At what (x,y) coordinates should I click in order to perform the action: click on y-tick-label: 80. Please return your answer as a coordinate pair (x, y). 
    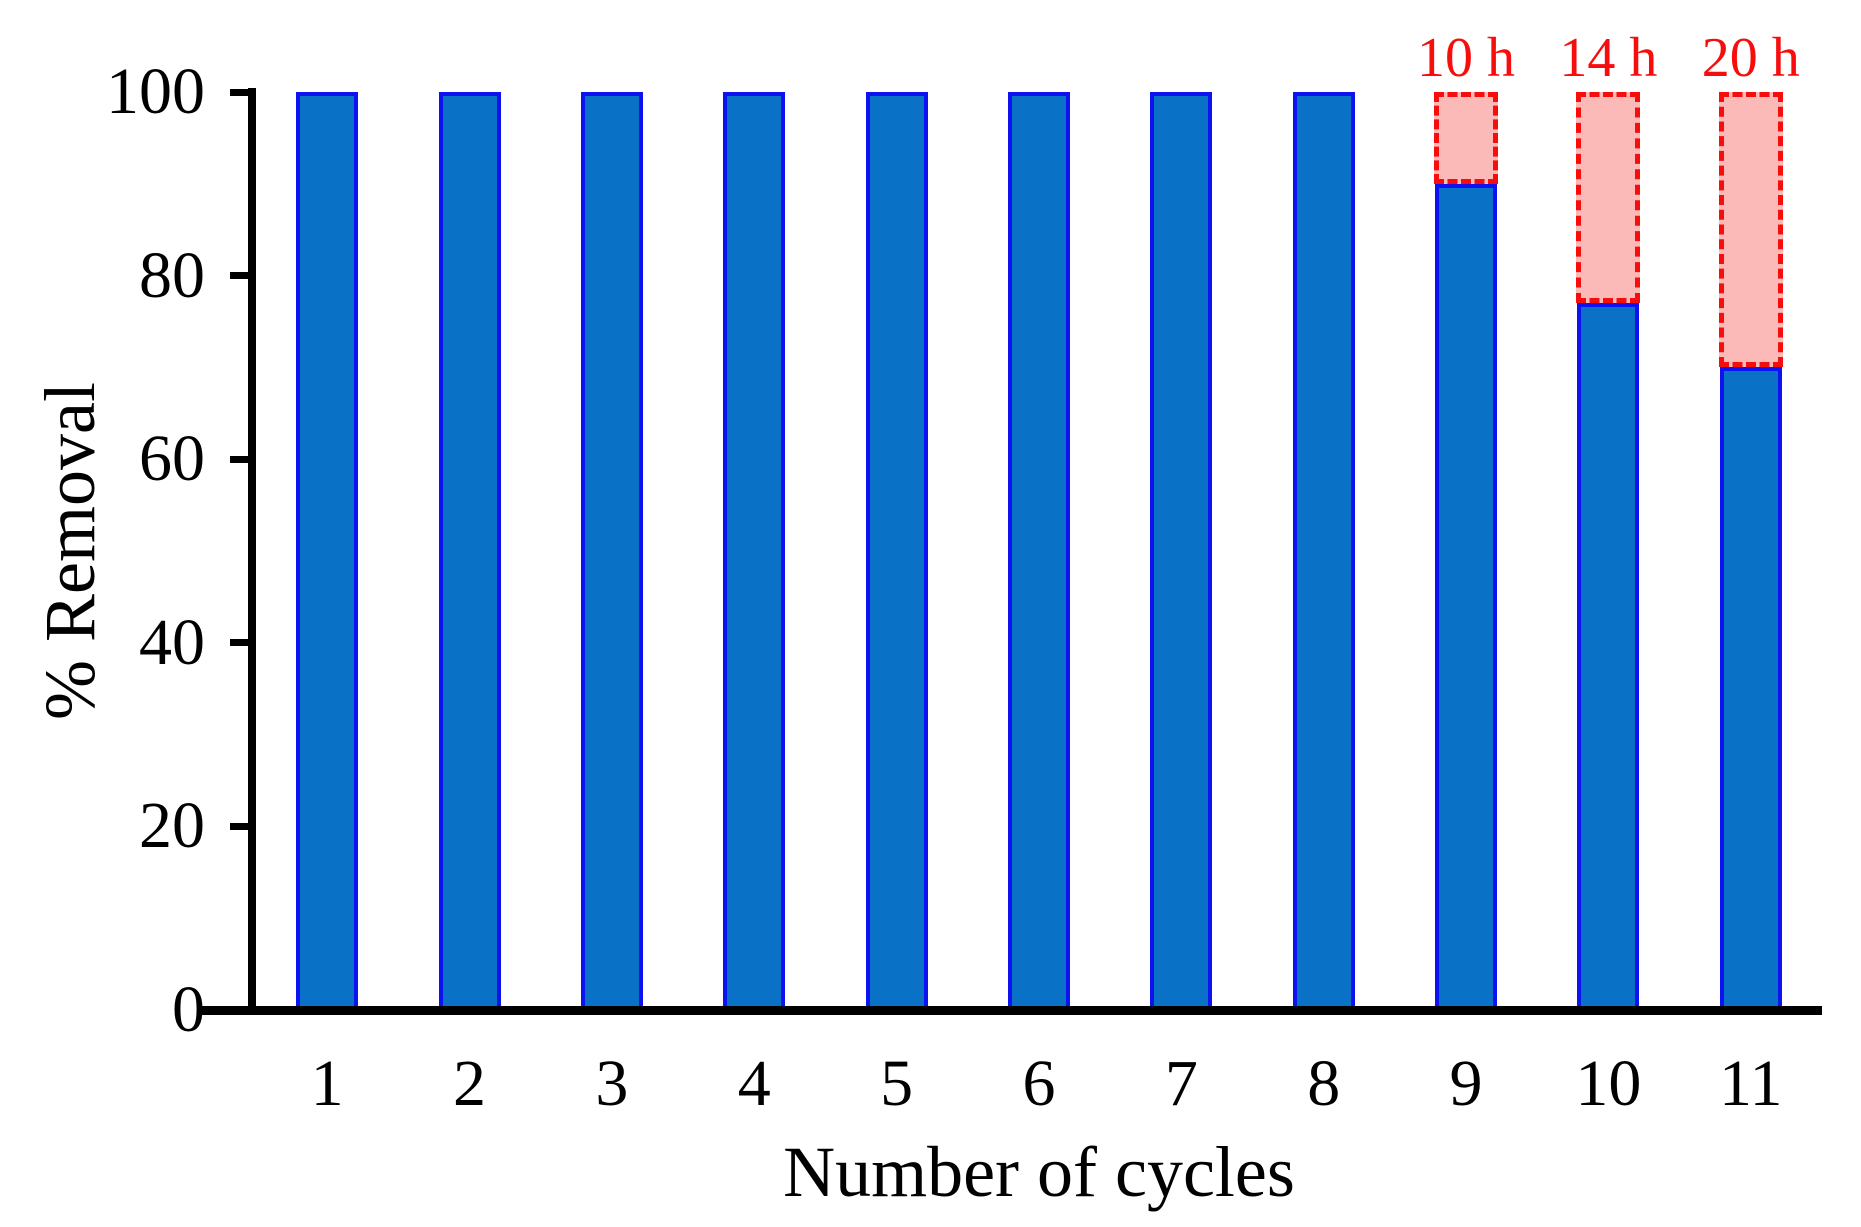
    Looking at the image, I should click on (172, 275).